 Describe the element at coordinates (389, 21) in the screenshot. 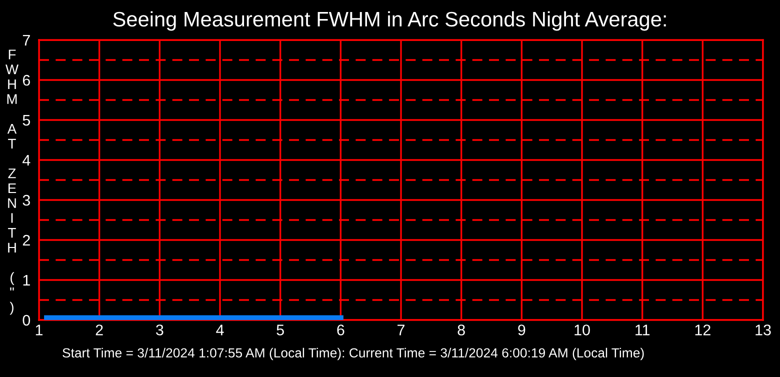

I see `chart-title: Seeing Measurement FWHM in Arc Seconds Night Average:` at that location.